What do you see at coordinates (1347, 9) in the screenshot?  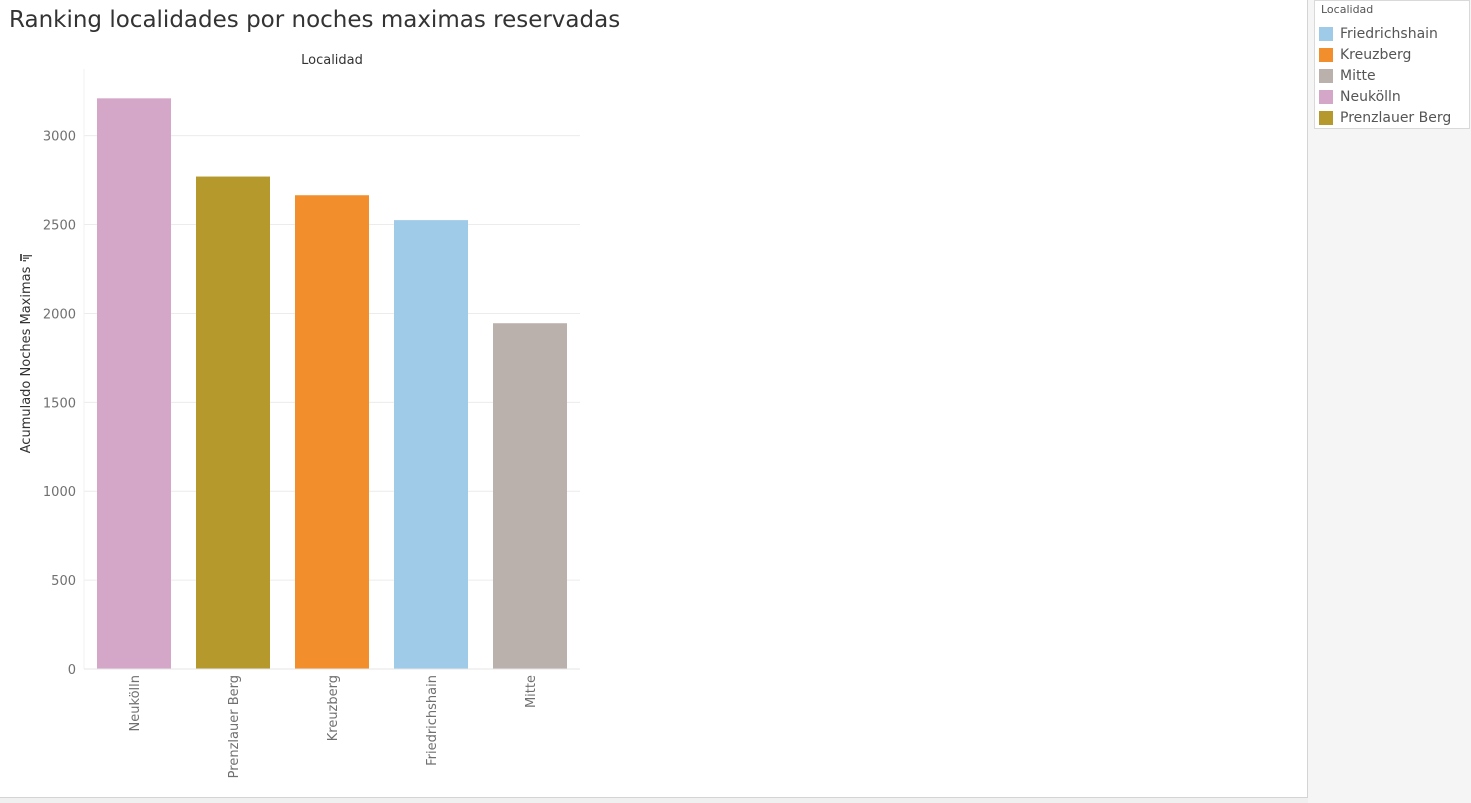 I see `legend-title: Localidad` at bounding box center [1347, 9].